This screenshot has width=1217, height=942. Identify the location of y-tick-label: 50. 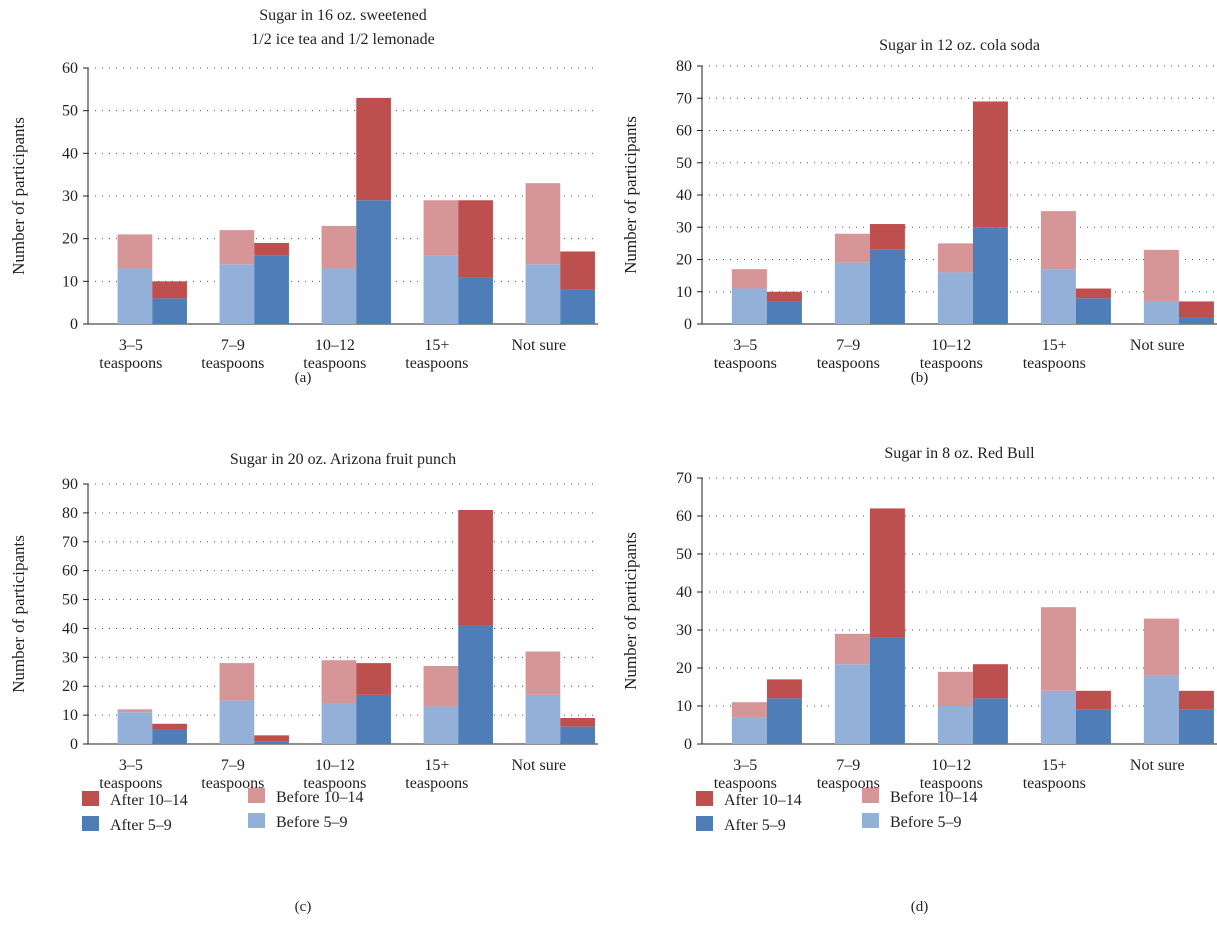
(70, 111).